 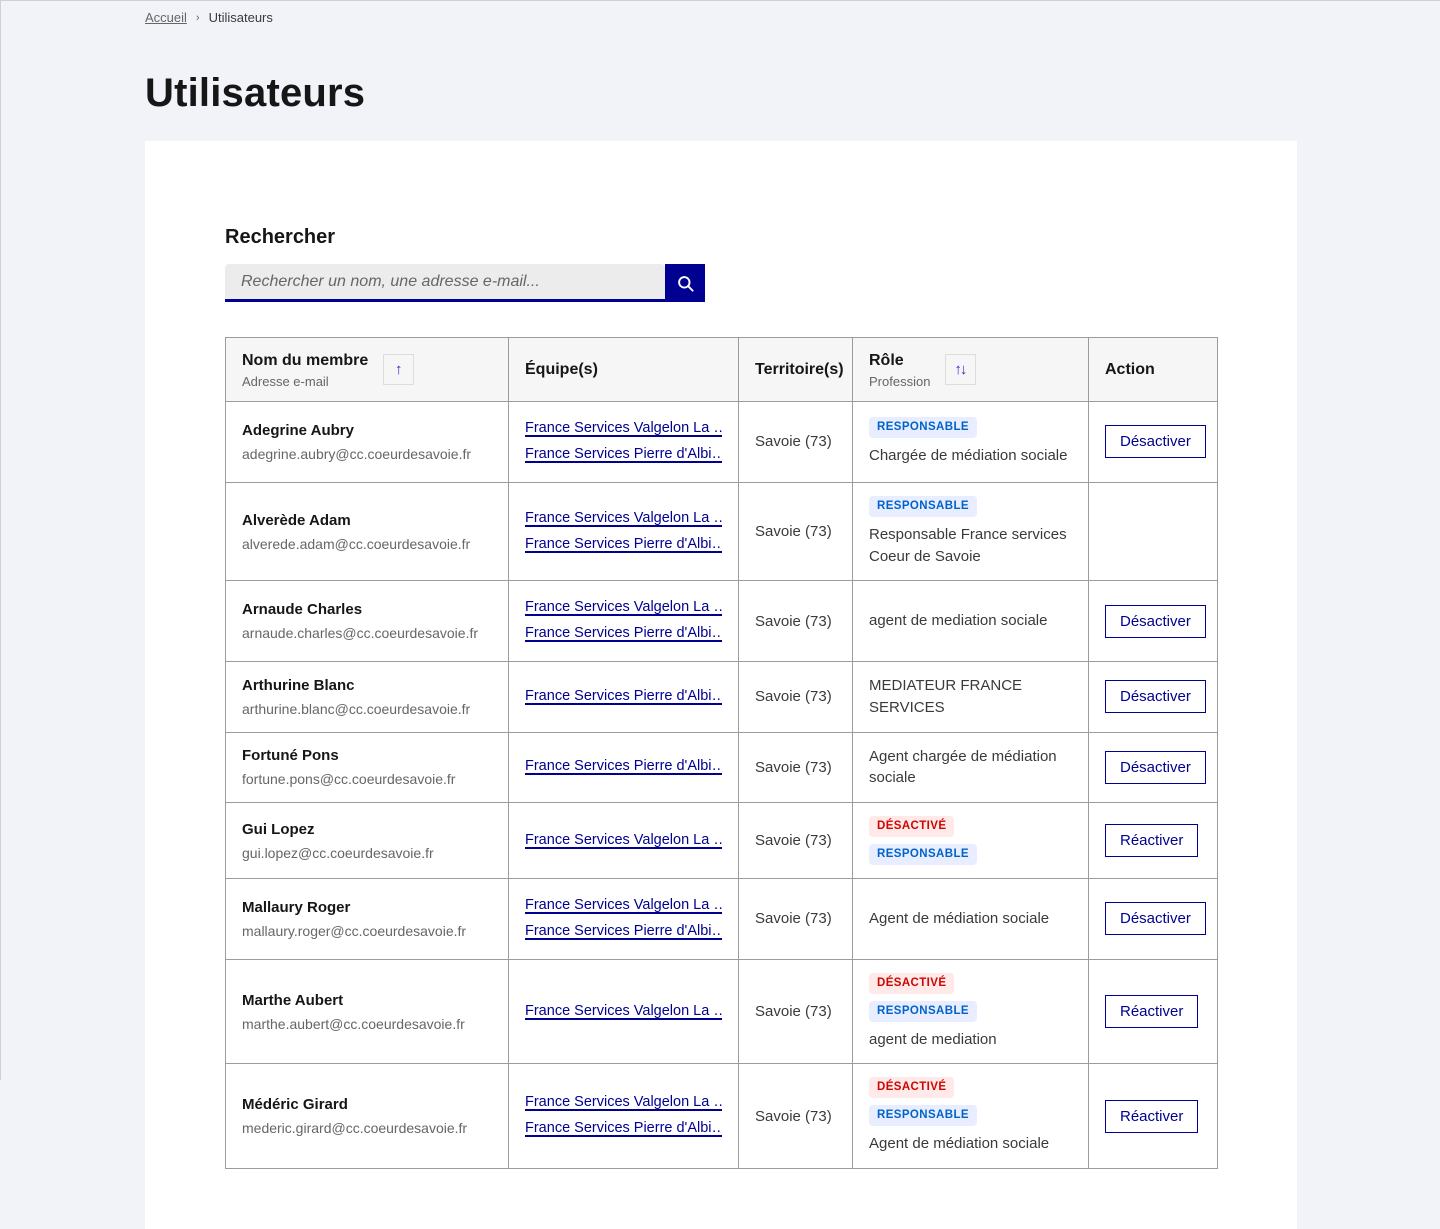 I want to click on status-badge: DÉSACTIVÉ, so click(x=912, y=1088).